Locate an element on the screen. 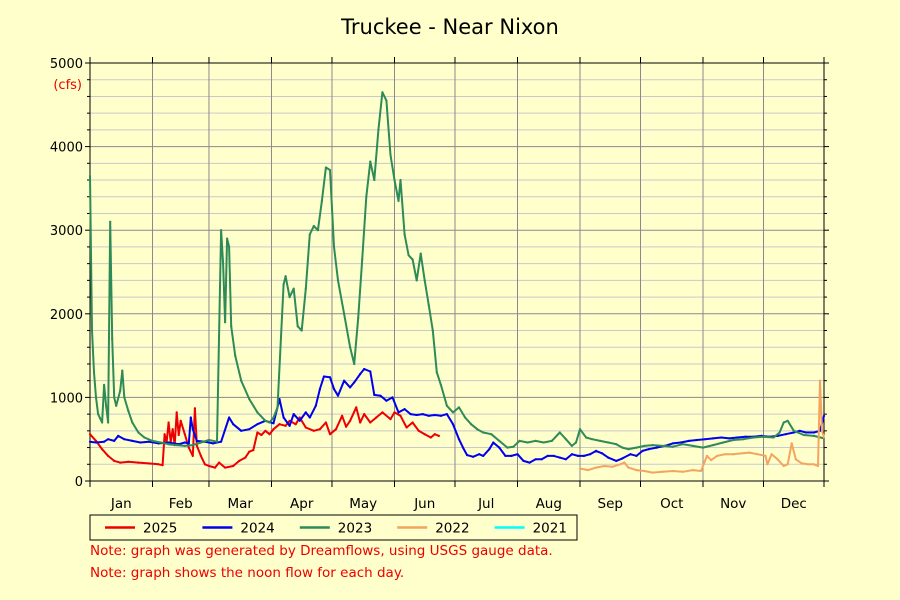 This screenshot has width=900, height=600. x-month-label: Dec is located at coordinates (794, 504).